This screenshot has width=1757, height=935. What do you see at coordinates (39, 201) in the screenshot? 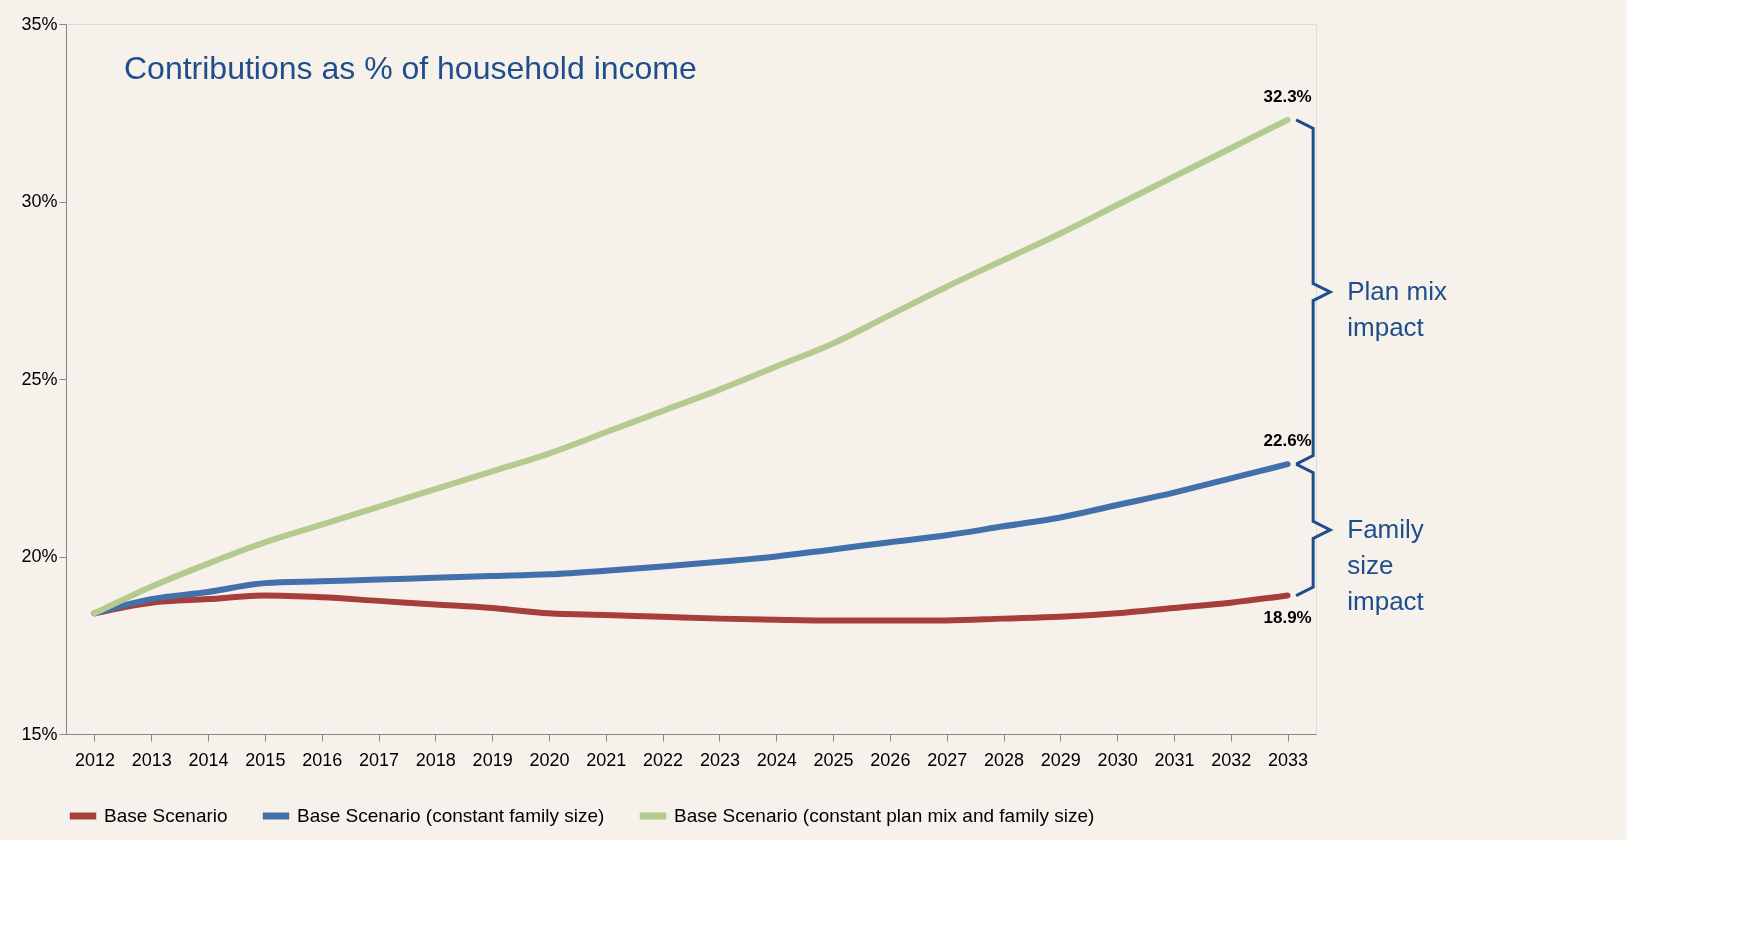
I see `y-tick-label: 30%` at bounding box center [39, 201].